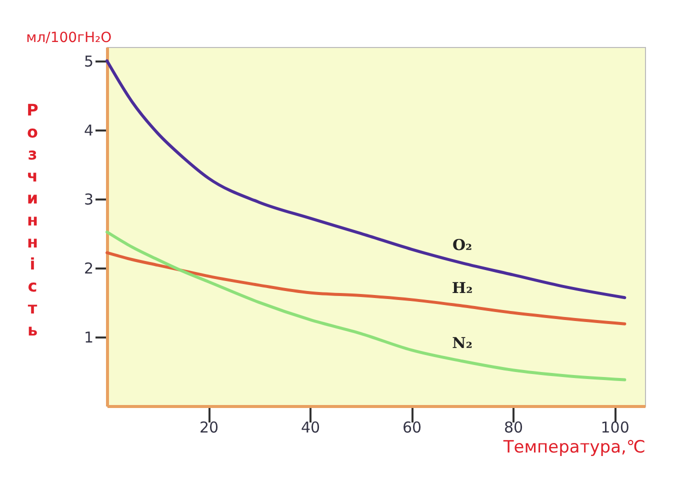  What do you see at coordinates (89, 268) in the screenshot?
I see `y-tick-label: 2` at bounding box center [89, 268].